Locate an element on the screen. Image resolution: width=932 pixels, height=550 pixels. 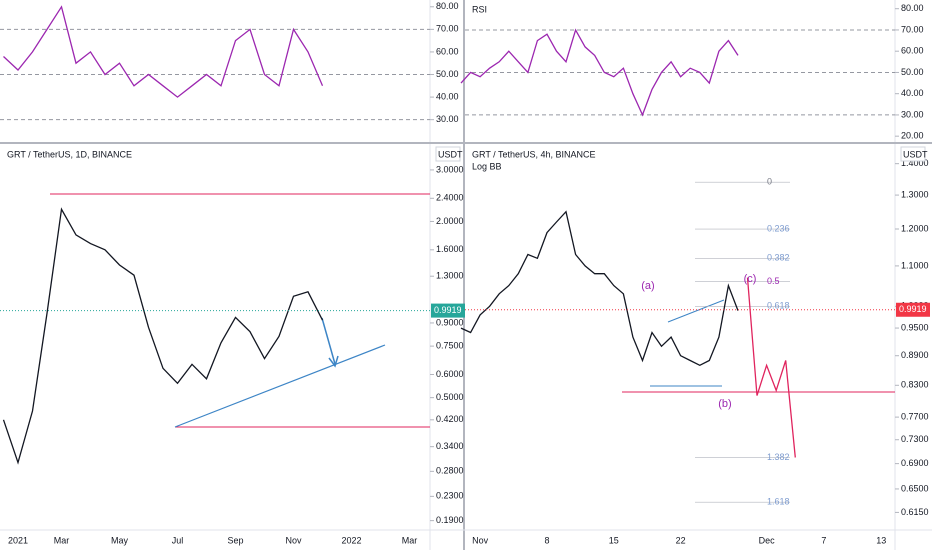
y-tick-label: 0.9000 is located at coordinates (450, 322).